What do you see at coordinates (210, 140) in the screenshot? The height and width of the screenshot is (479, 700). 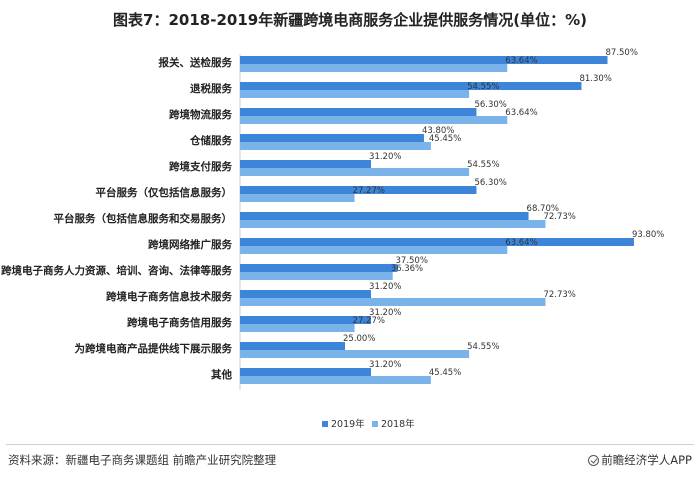 I see `category-label: 仓储服务` at bounding box center [210, 140].